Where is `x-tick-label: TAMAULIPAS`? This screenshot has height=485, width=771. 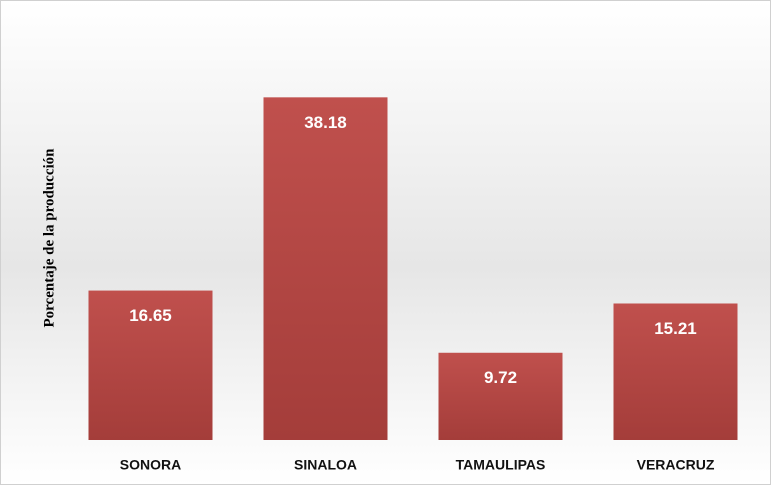 x-tick-label: TAMAULIPAS is located at coordinates (501, 465).